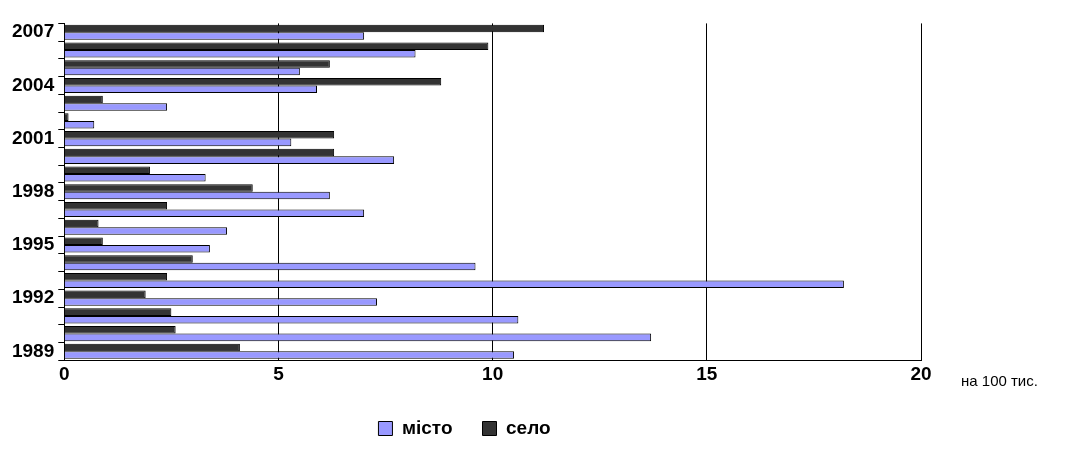 The image size is (1089, 462). What do you see at coordinates (427, 427) in the screenshot?
I see `legend-label: місто` at bounding box center [427, 427].